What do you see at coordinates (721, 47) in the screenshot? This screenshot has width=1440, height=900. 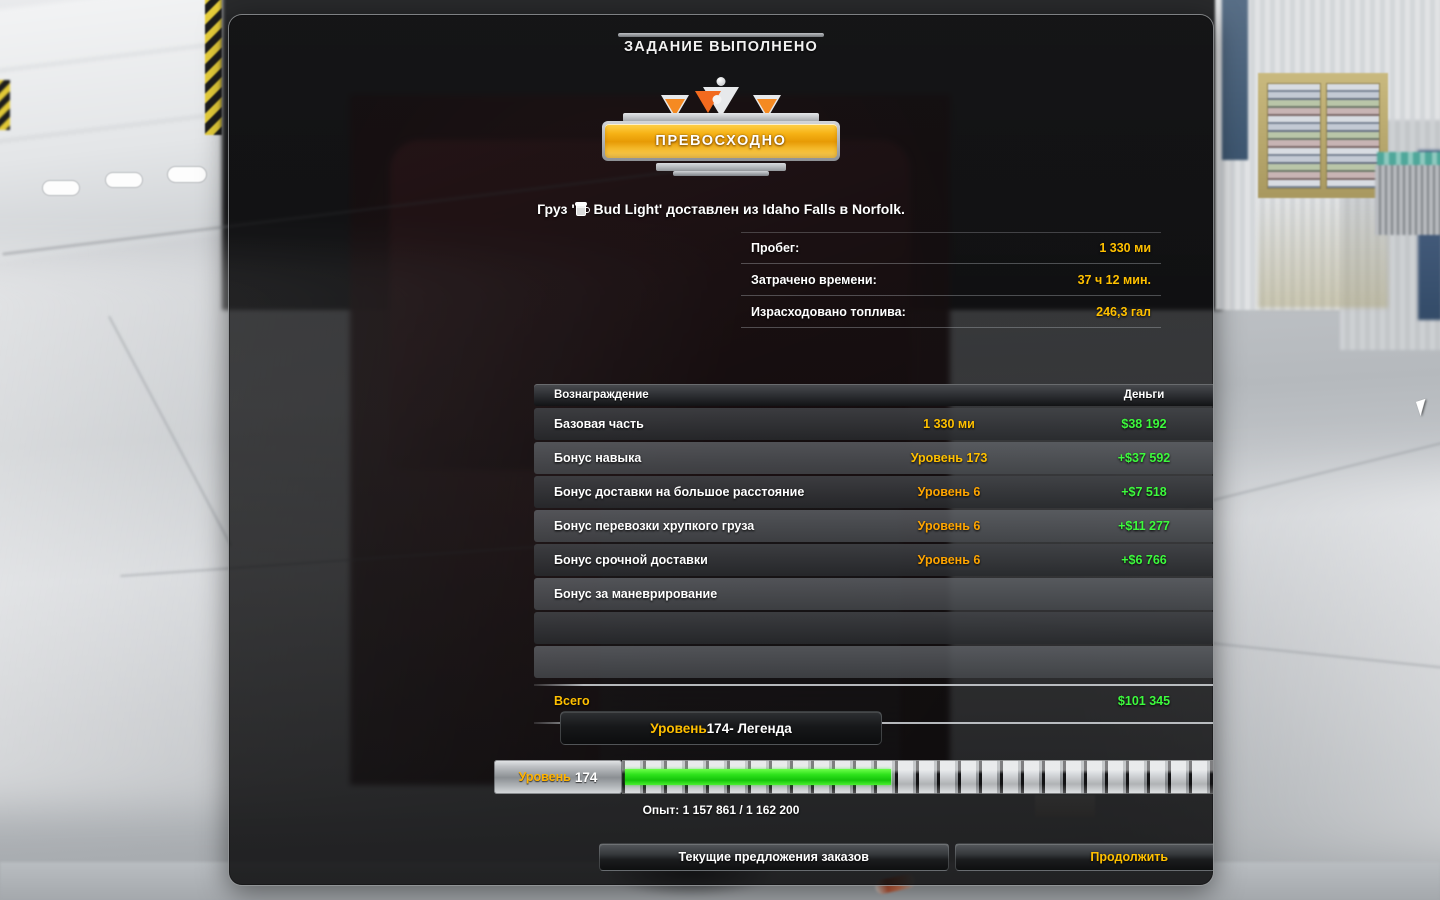 I see `page-title: ЗАДАНИЕ ВЫПОЛНЕНО` at bounding box center [721, 47].